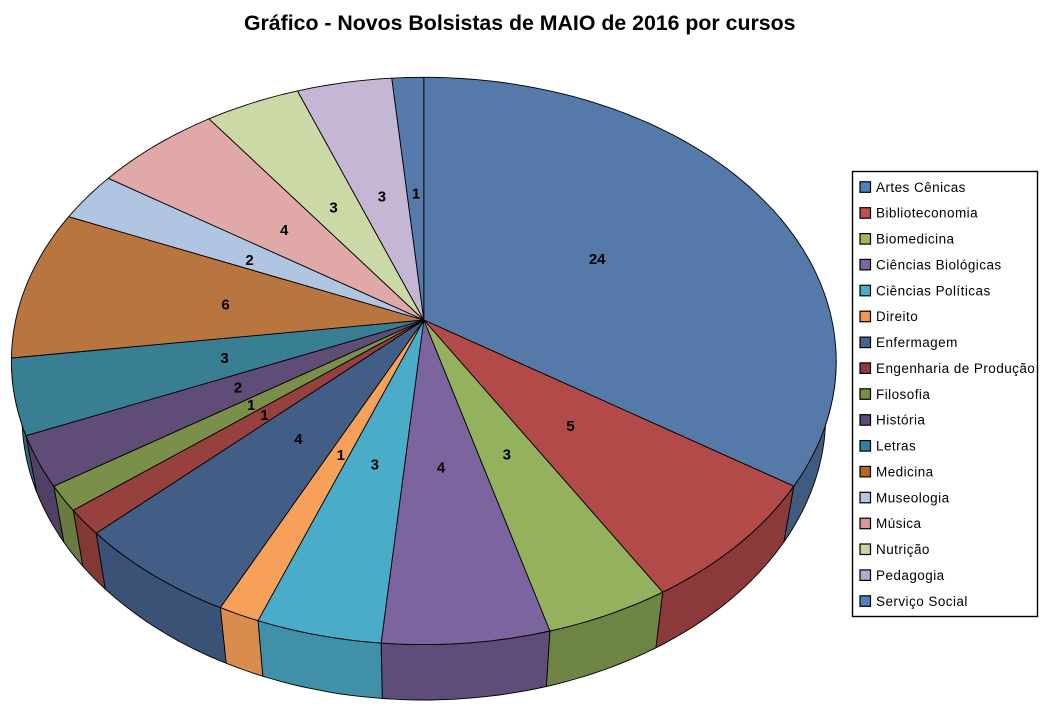  Describe the element at coordinates (225, 305) in the screenshot. I see `svg-text: 6` at that location.